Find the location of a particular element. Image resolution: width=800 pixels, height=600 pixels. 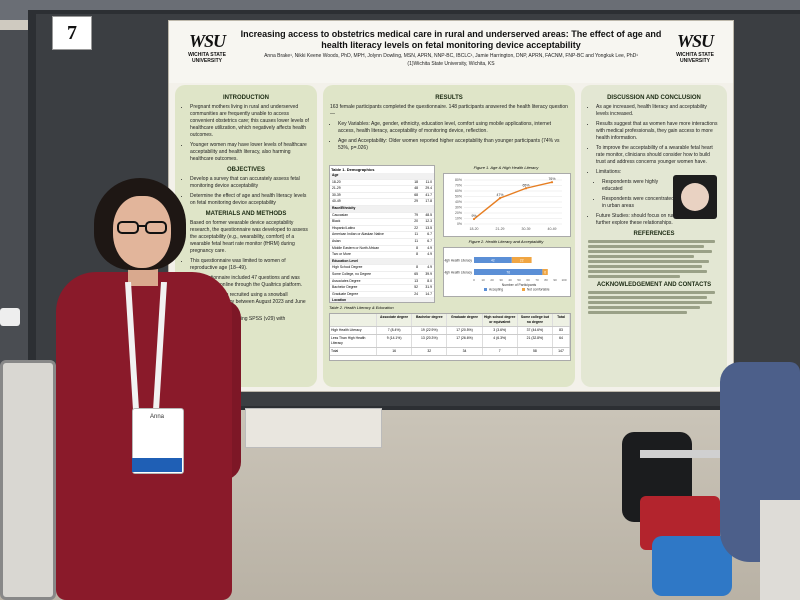

table-cell: 34 is located at coordinates (465, 351).